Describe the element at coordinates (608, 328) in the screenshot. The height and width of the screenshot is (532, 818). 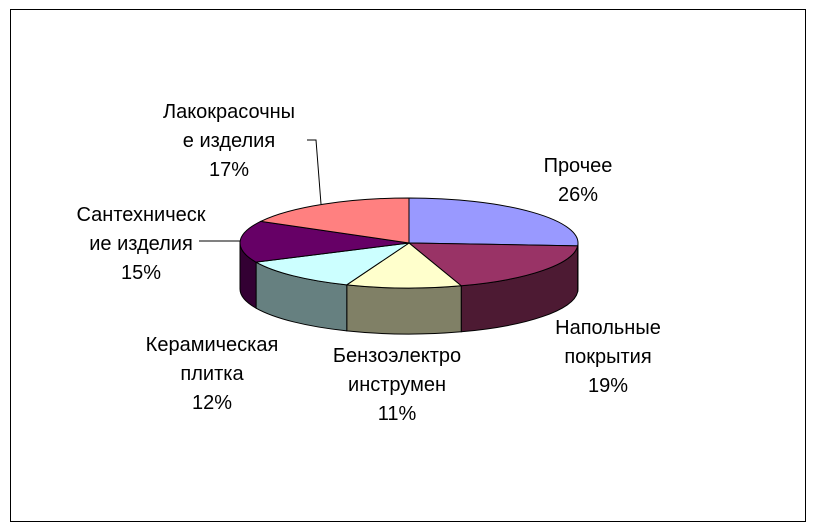
I see `slice-name-line: Напольные` at that location.